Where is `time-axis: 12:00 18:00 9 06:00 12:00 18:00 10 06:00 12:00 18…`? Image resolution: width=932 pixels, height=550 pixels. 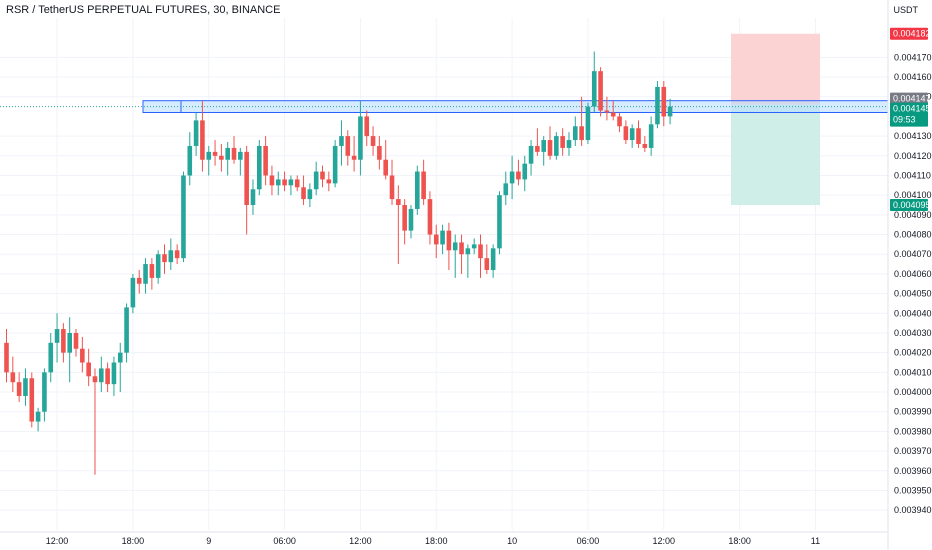
time-axis: 12:00 18:00 9 06:00 12:00 18:00 10 06:00 12:00 18… is located at coordinates (444, 538).